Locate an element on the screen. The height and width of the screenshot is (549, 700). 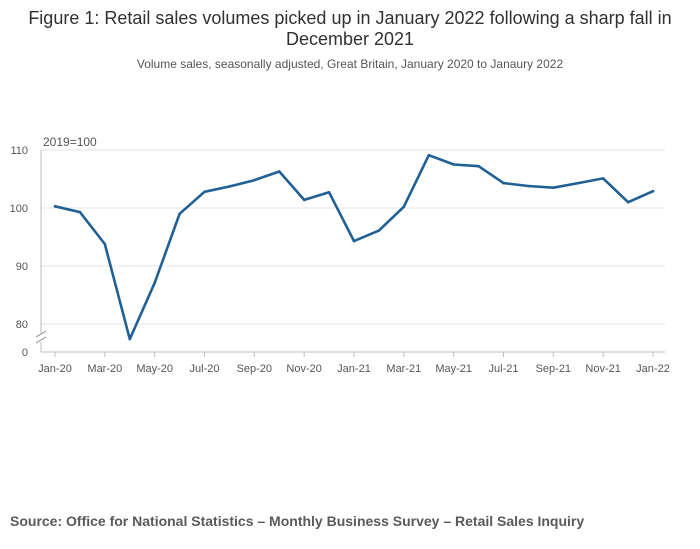
x-tick-label: Mar-21 is located at coordinates (403, 369).